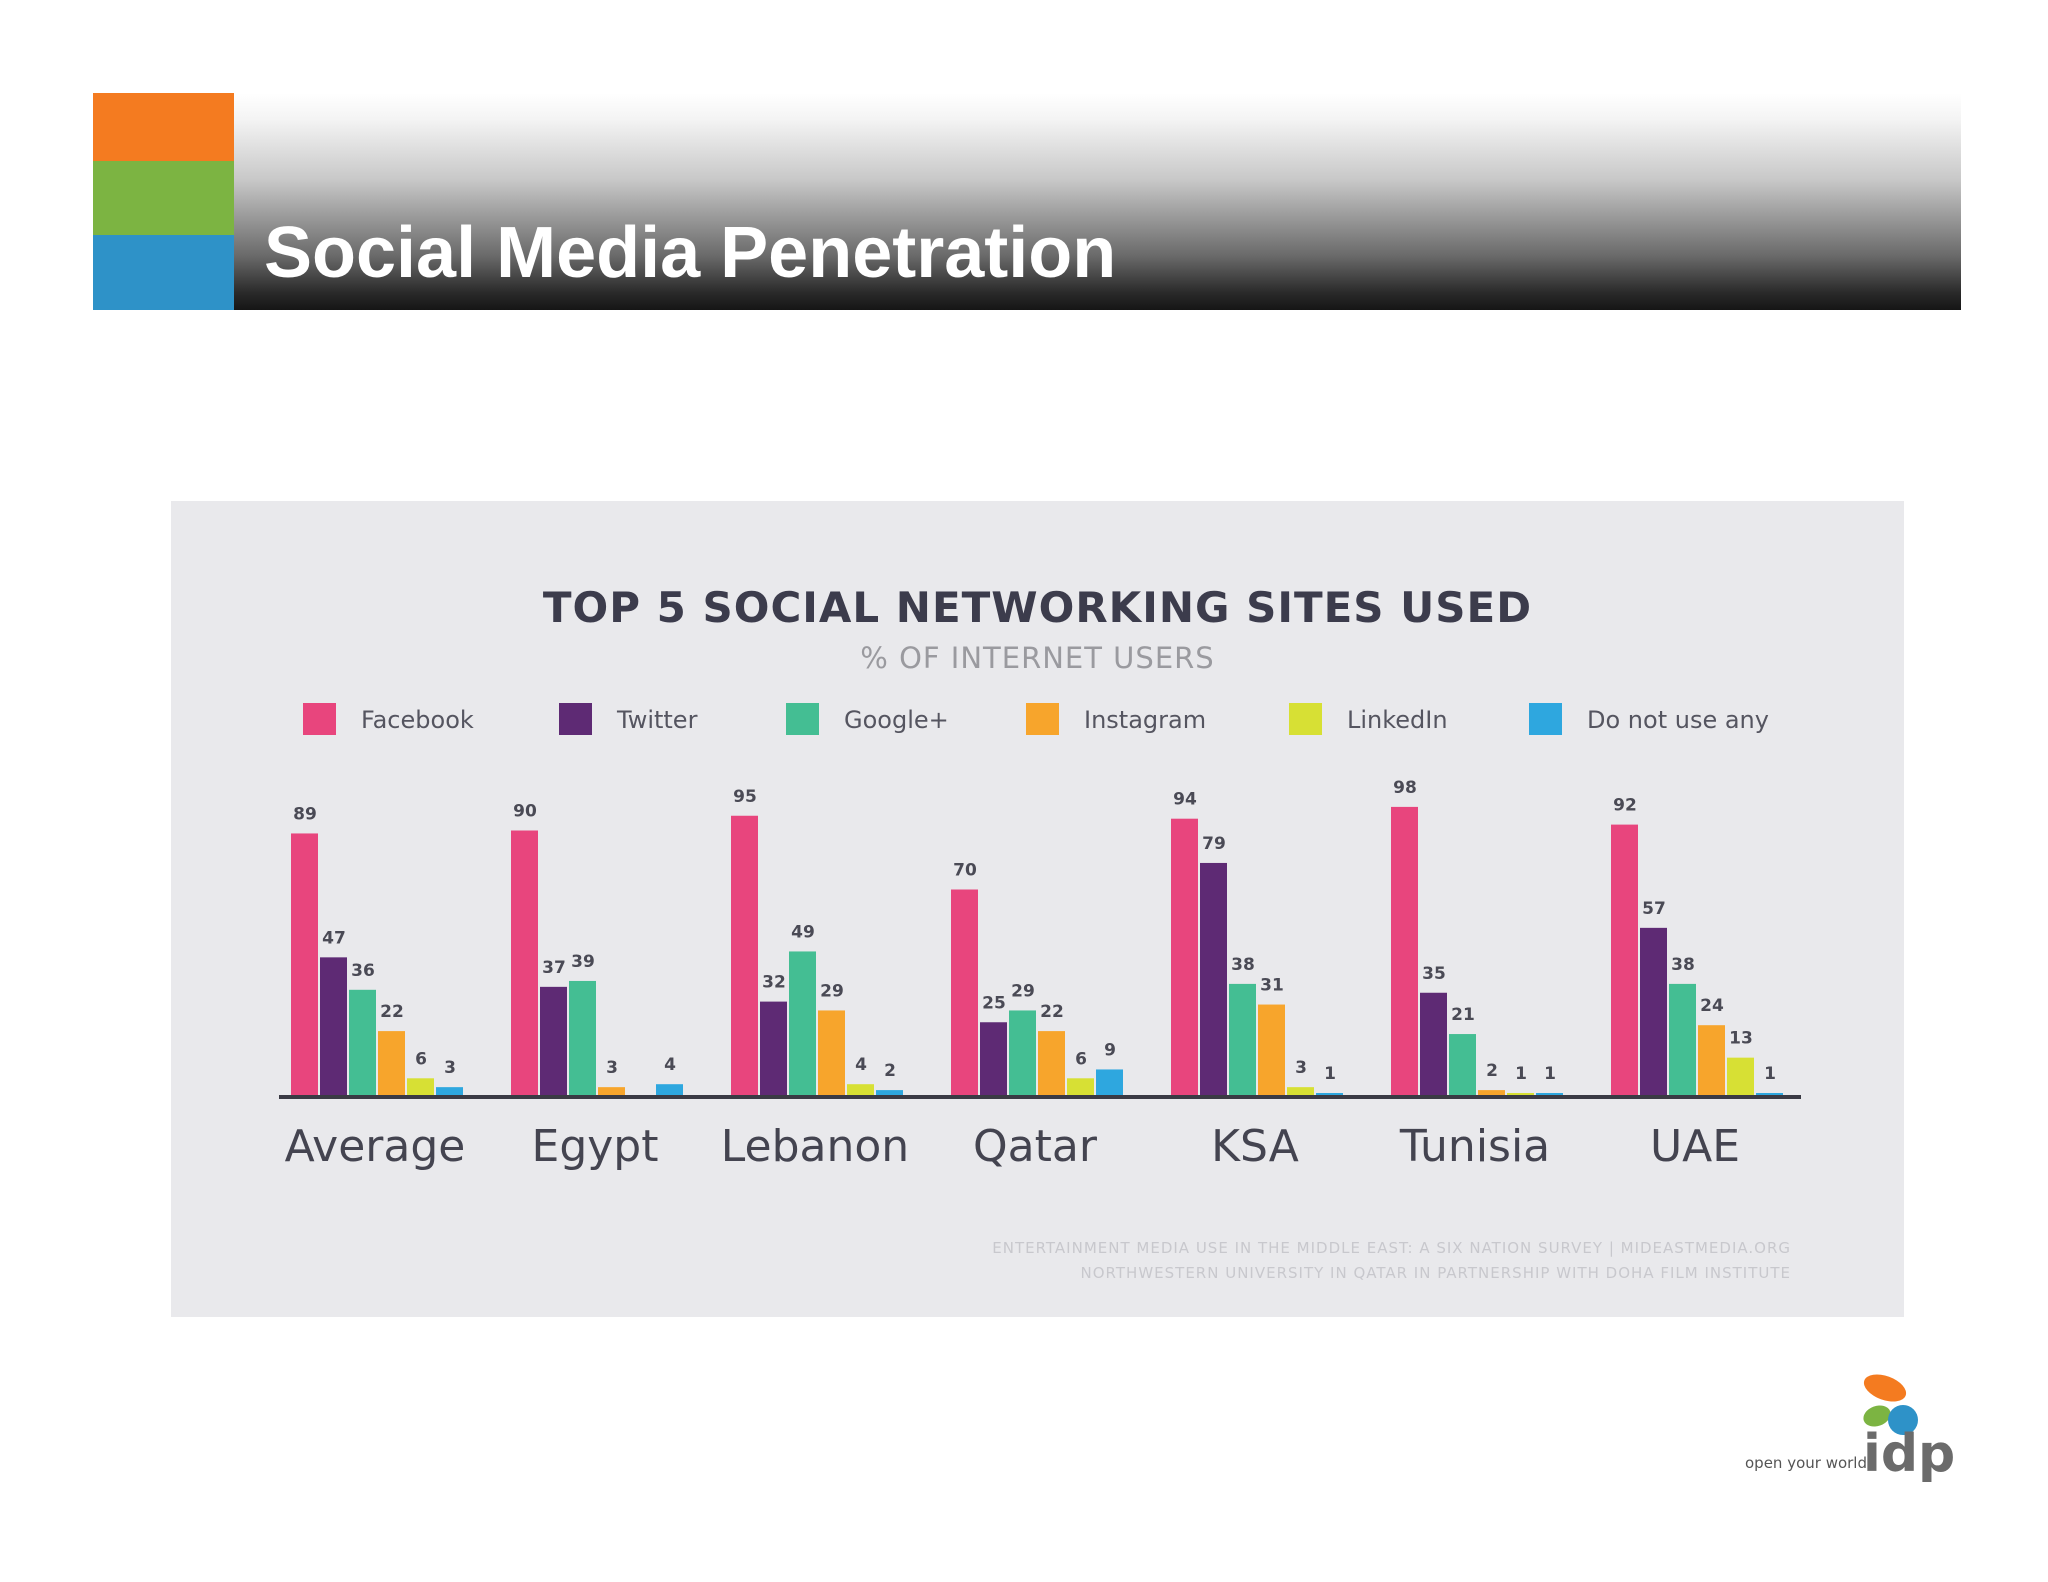  I want to click on data-label: 31, so click(1272, 986).